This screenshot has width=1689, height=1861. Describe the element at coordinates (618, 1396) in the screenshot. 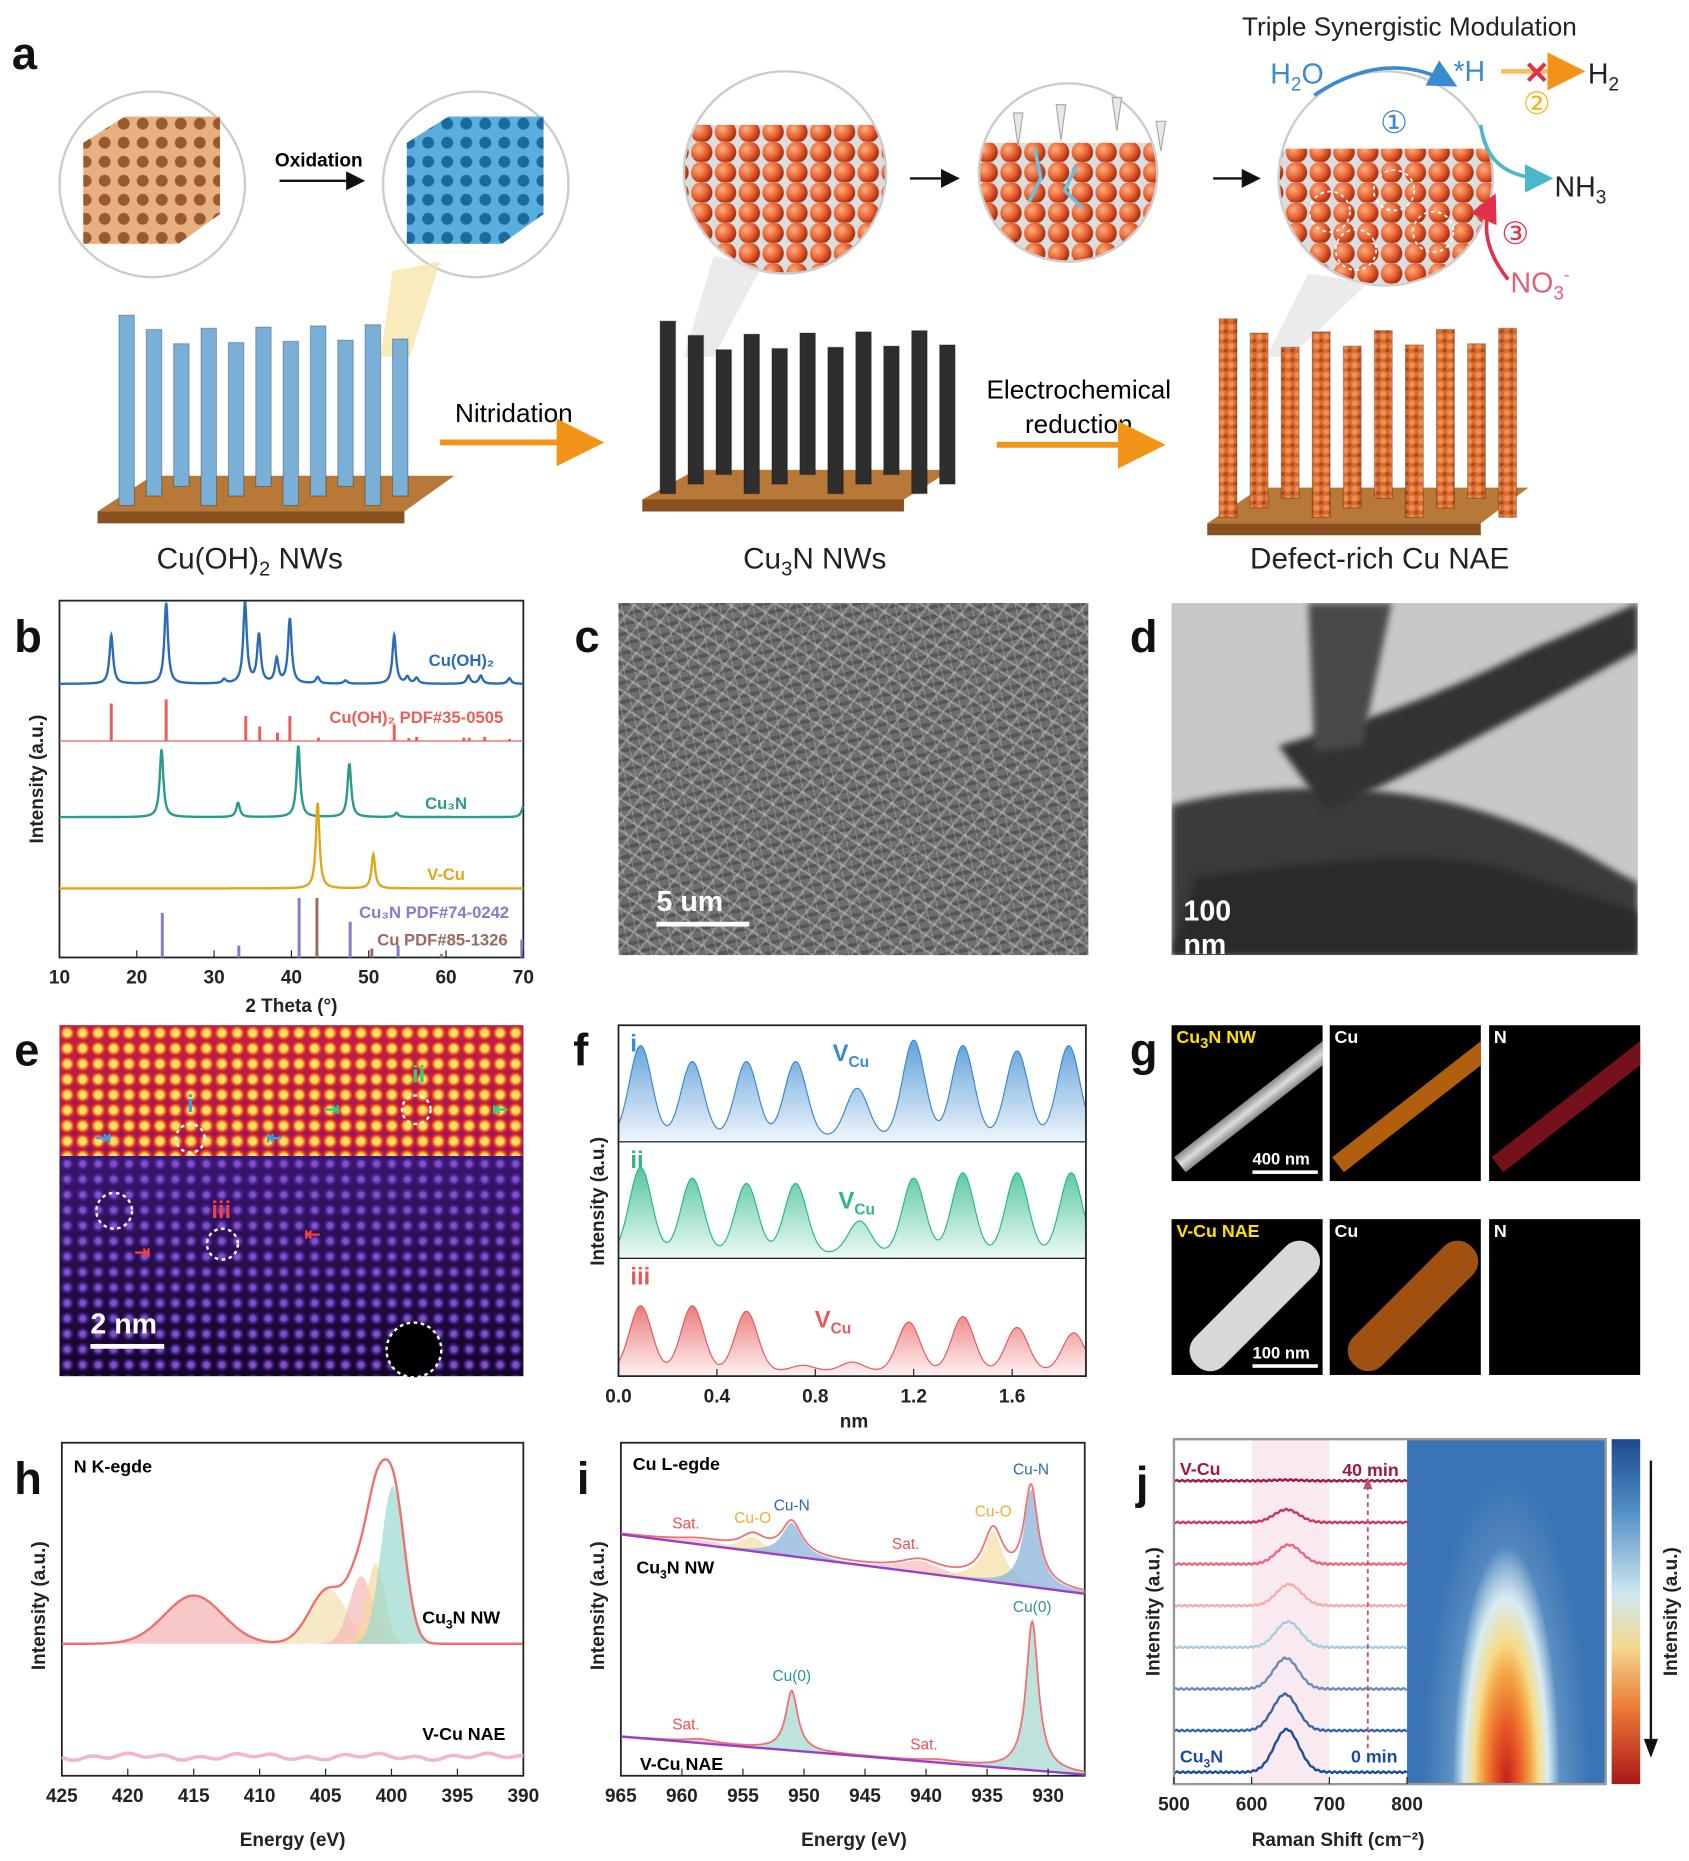

I see `x-tick-label: 0.0` at that location.